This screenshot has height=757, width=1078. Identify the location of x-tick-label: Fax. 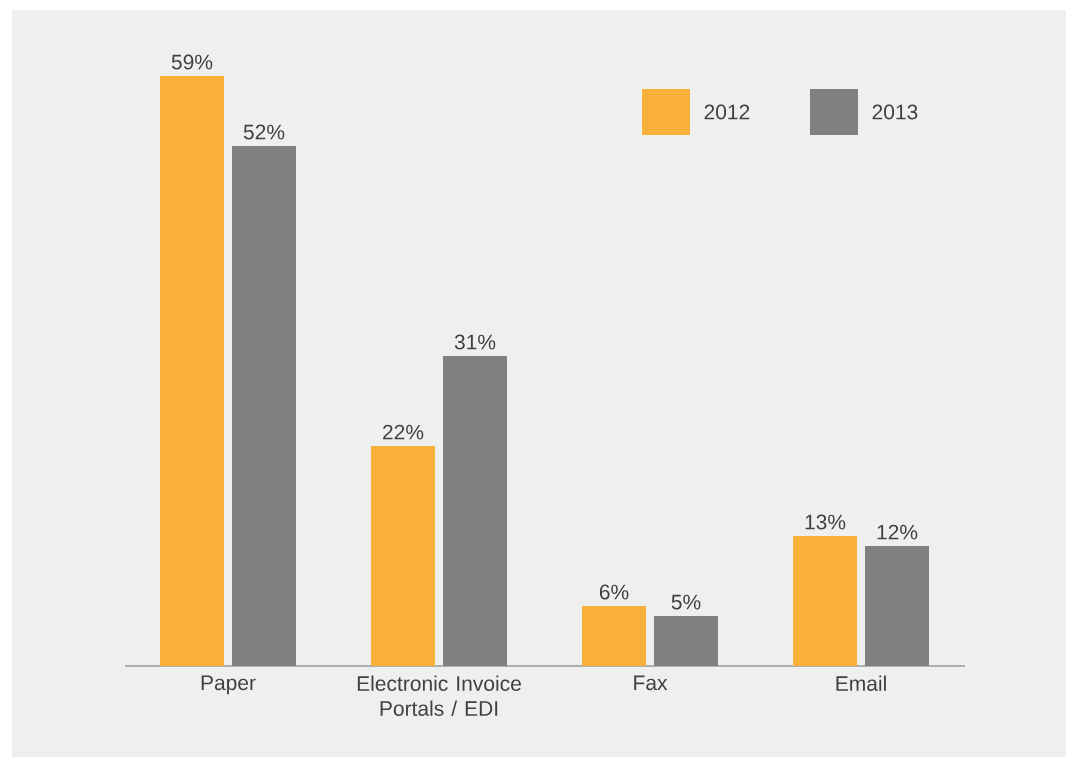
(651, 683).